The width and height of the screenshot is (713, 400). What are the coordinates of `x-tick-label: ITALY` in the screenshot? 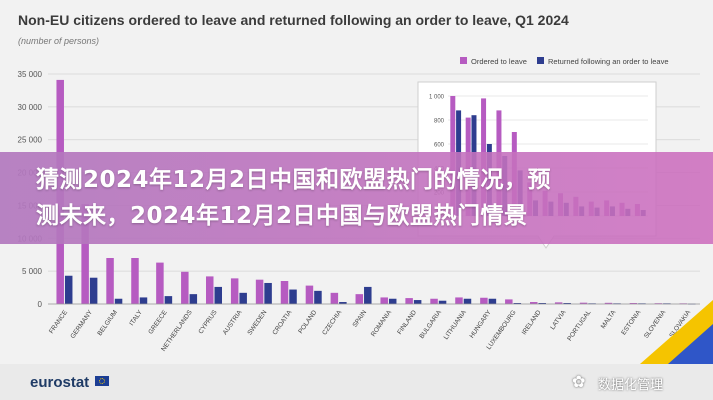 It's located at (136, 318).